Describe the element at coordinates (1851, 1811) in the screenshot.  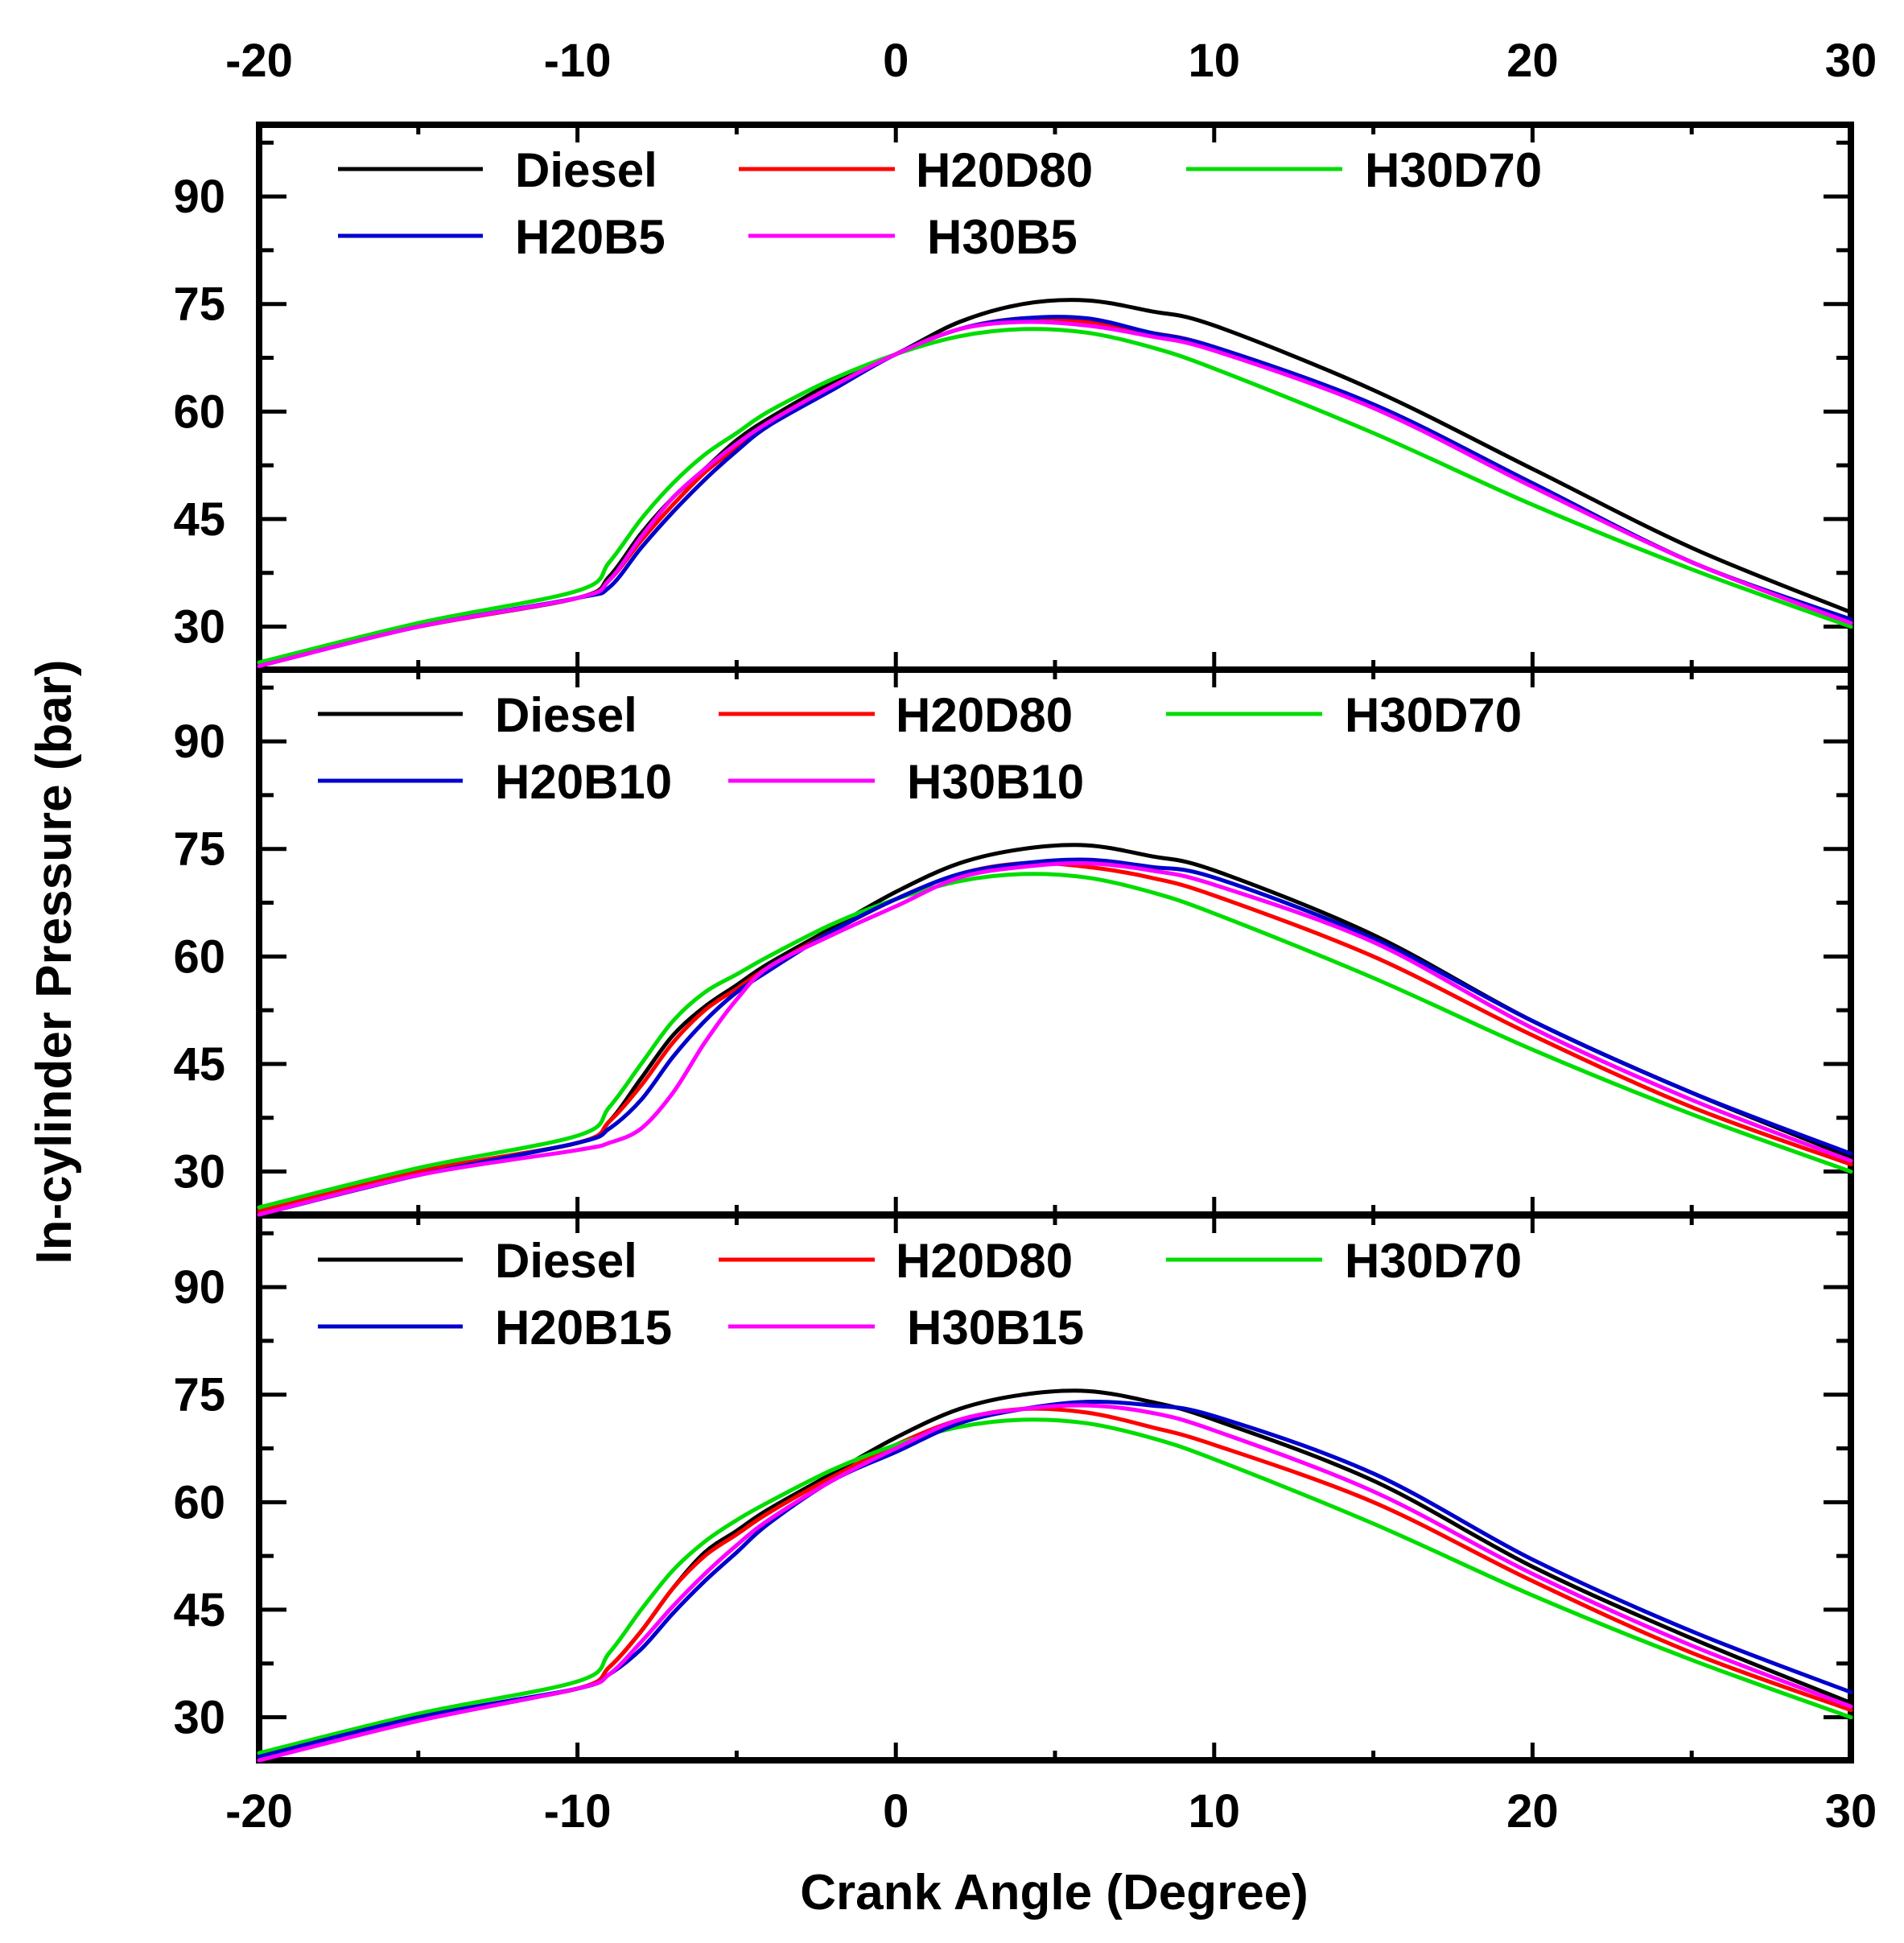
I see `x-tick-label-bottom: 30` at that location.